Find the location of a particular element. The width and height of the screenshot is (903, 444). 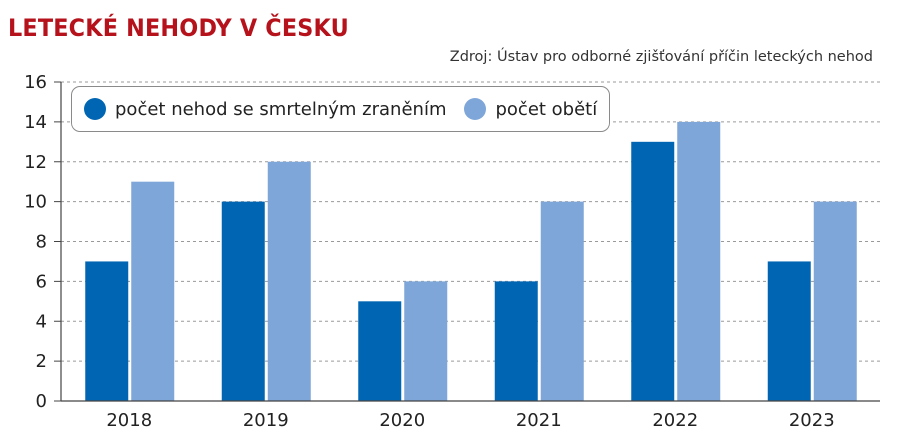

y-tick-label: 2 is located at coordinates (41, 361).